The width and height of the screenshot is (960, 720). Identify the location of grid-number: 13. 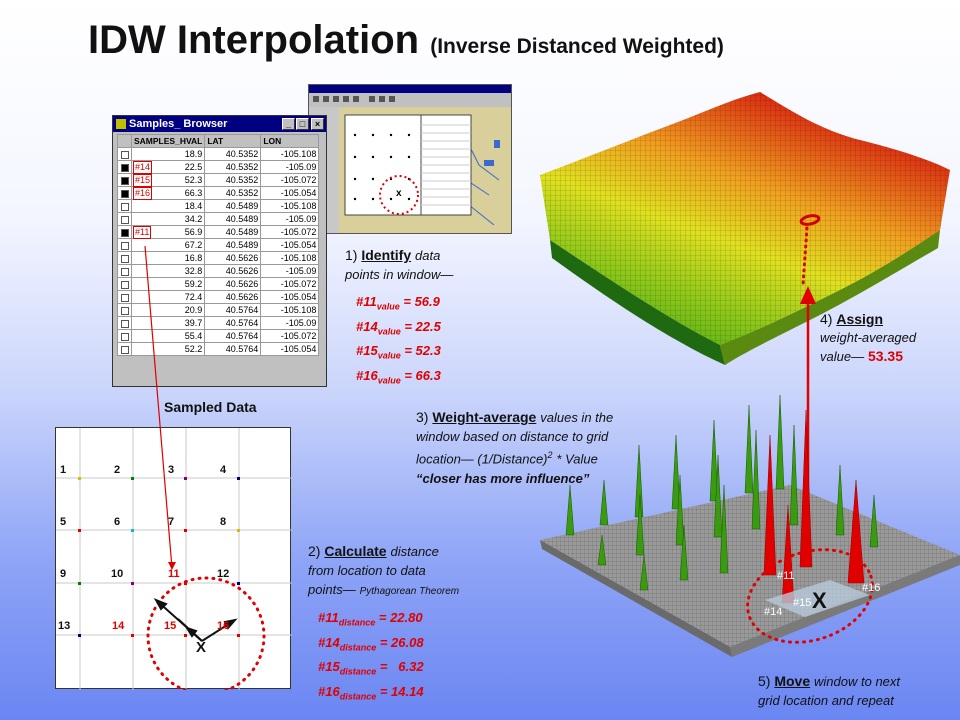
(64, 626).